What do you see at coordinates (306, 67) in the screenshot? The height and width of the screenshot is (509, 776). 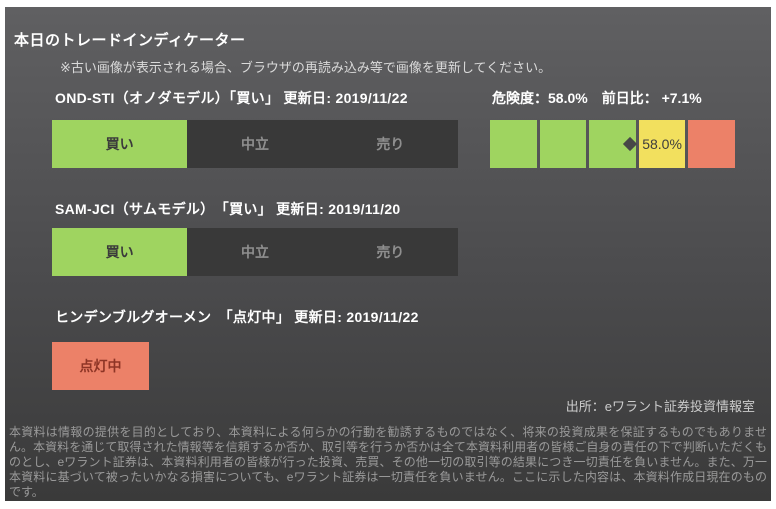 I see `refresh-notice: ※古い画像が表示される場合、ブラウザの再読み込み等で画像を更新してください。` at bounding box center [306, 67].